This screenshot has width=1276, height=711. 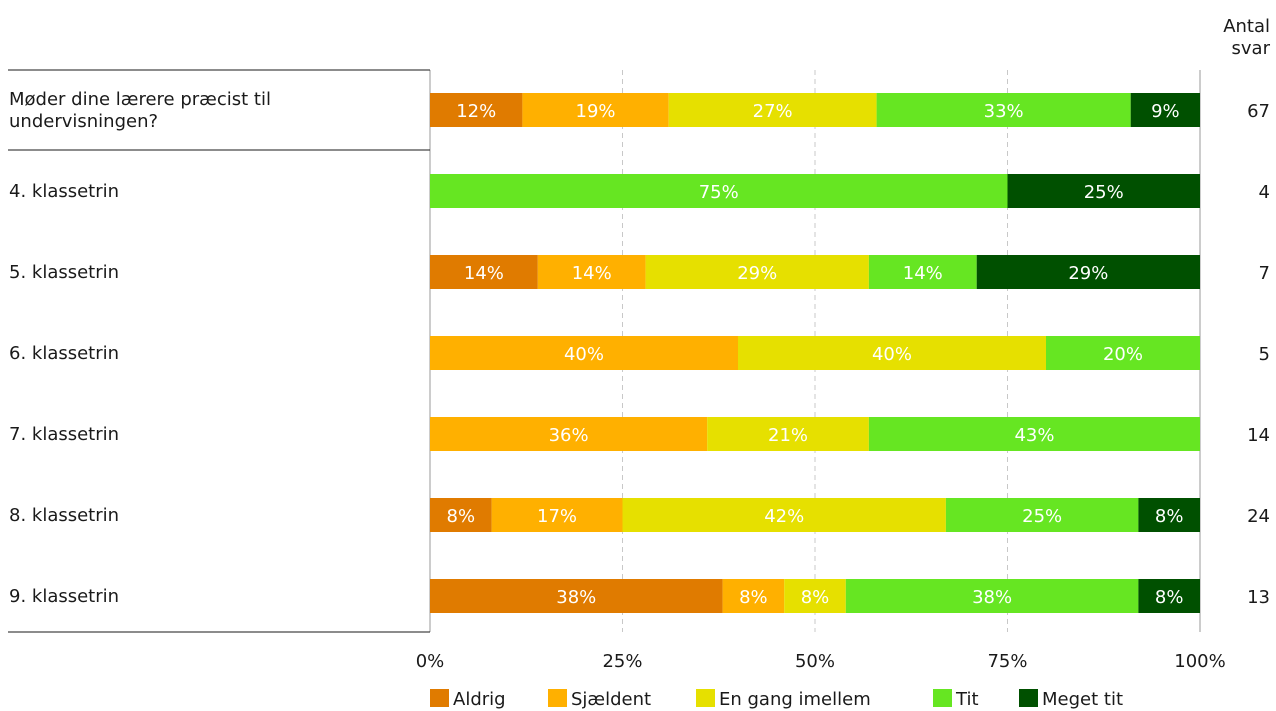 I want to click on bar-data-label: 33%, so click(x=1004, y=111).